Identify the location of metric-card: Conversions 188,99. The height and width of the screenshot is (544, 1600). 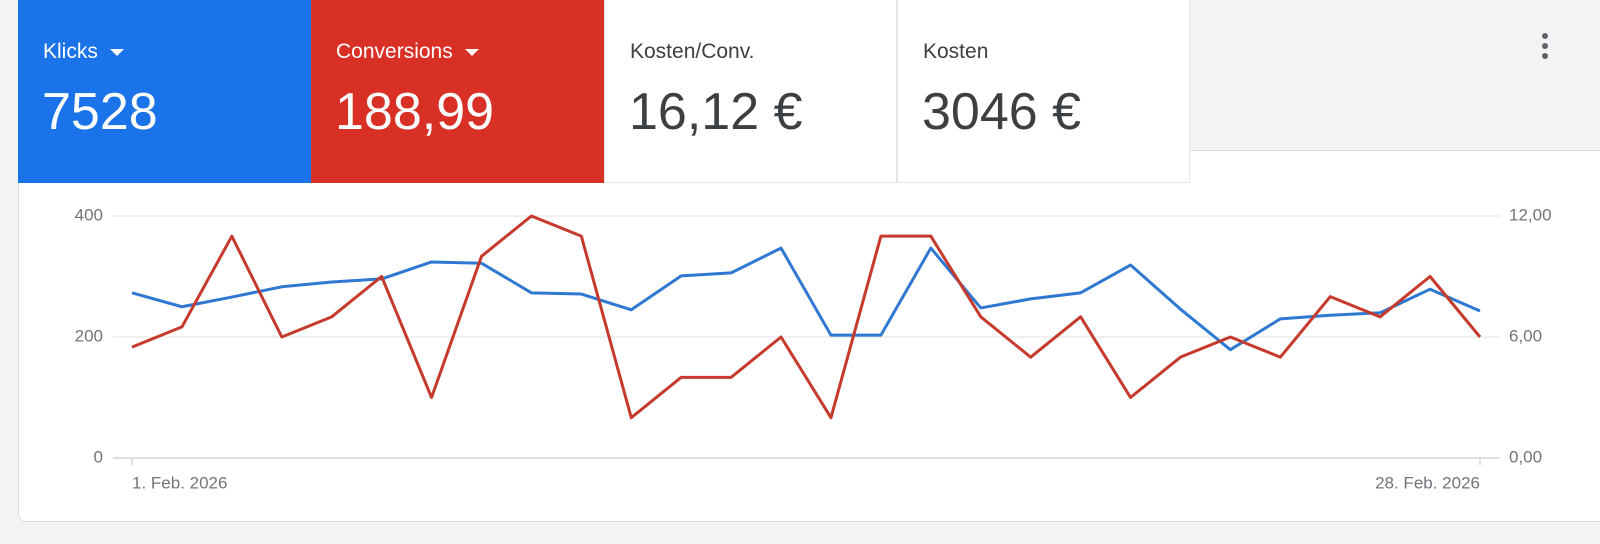
(457, 91).